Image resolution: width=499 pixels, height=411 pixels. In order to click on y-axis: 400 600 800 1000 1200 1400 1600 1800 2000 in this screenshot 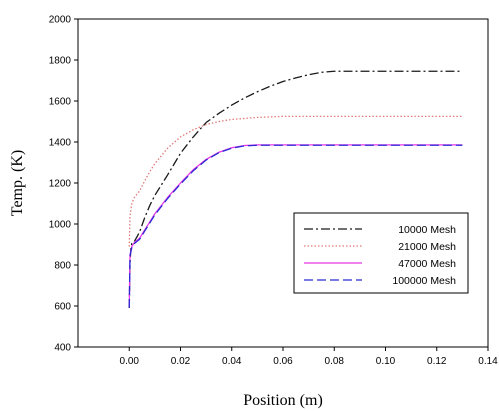, I will do `click(63, 184)`.